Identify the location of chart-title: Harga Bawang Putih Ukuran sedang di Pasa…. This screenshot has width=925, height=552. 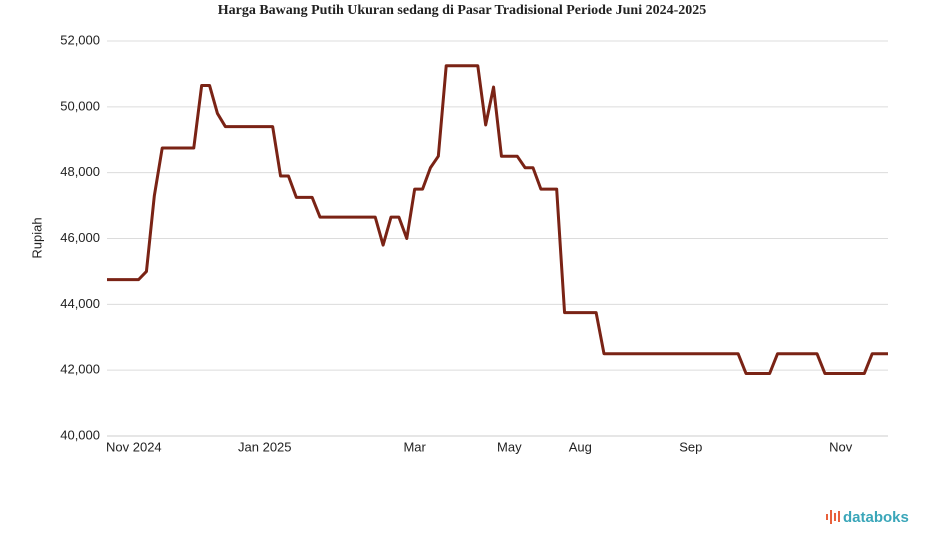
(462, 10).